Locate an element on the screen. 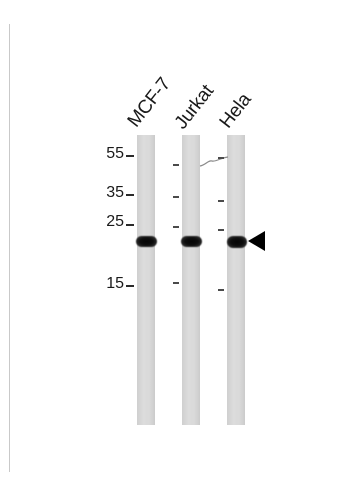 Image resolution: width=341 pixels, height=482 pixels. lane-label-jurkat: Jurkat is located at coordinates (194, 107).